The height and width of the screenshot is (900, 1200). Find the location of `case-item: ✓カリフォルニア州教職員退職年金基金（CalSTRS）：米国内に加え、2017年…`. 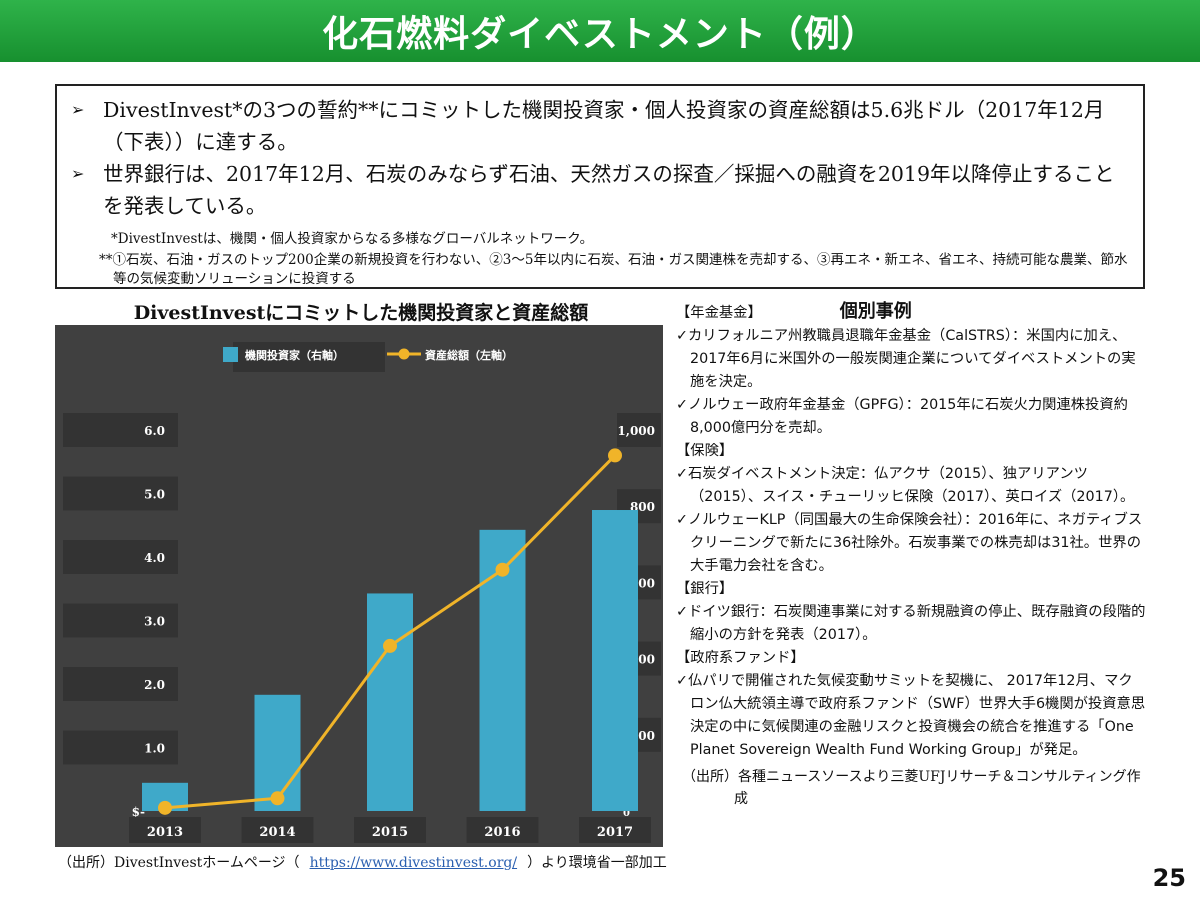

case-item: ✓カリフォルニア州教職員退職年金基金（CalSTRS）：米国内に加え、2017年… is located at coordinates (906, 359).